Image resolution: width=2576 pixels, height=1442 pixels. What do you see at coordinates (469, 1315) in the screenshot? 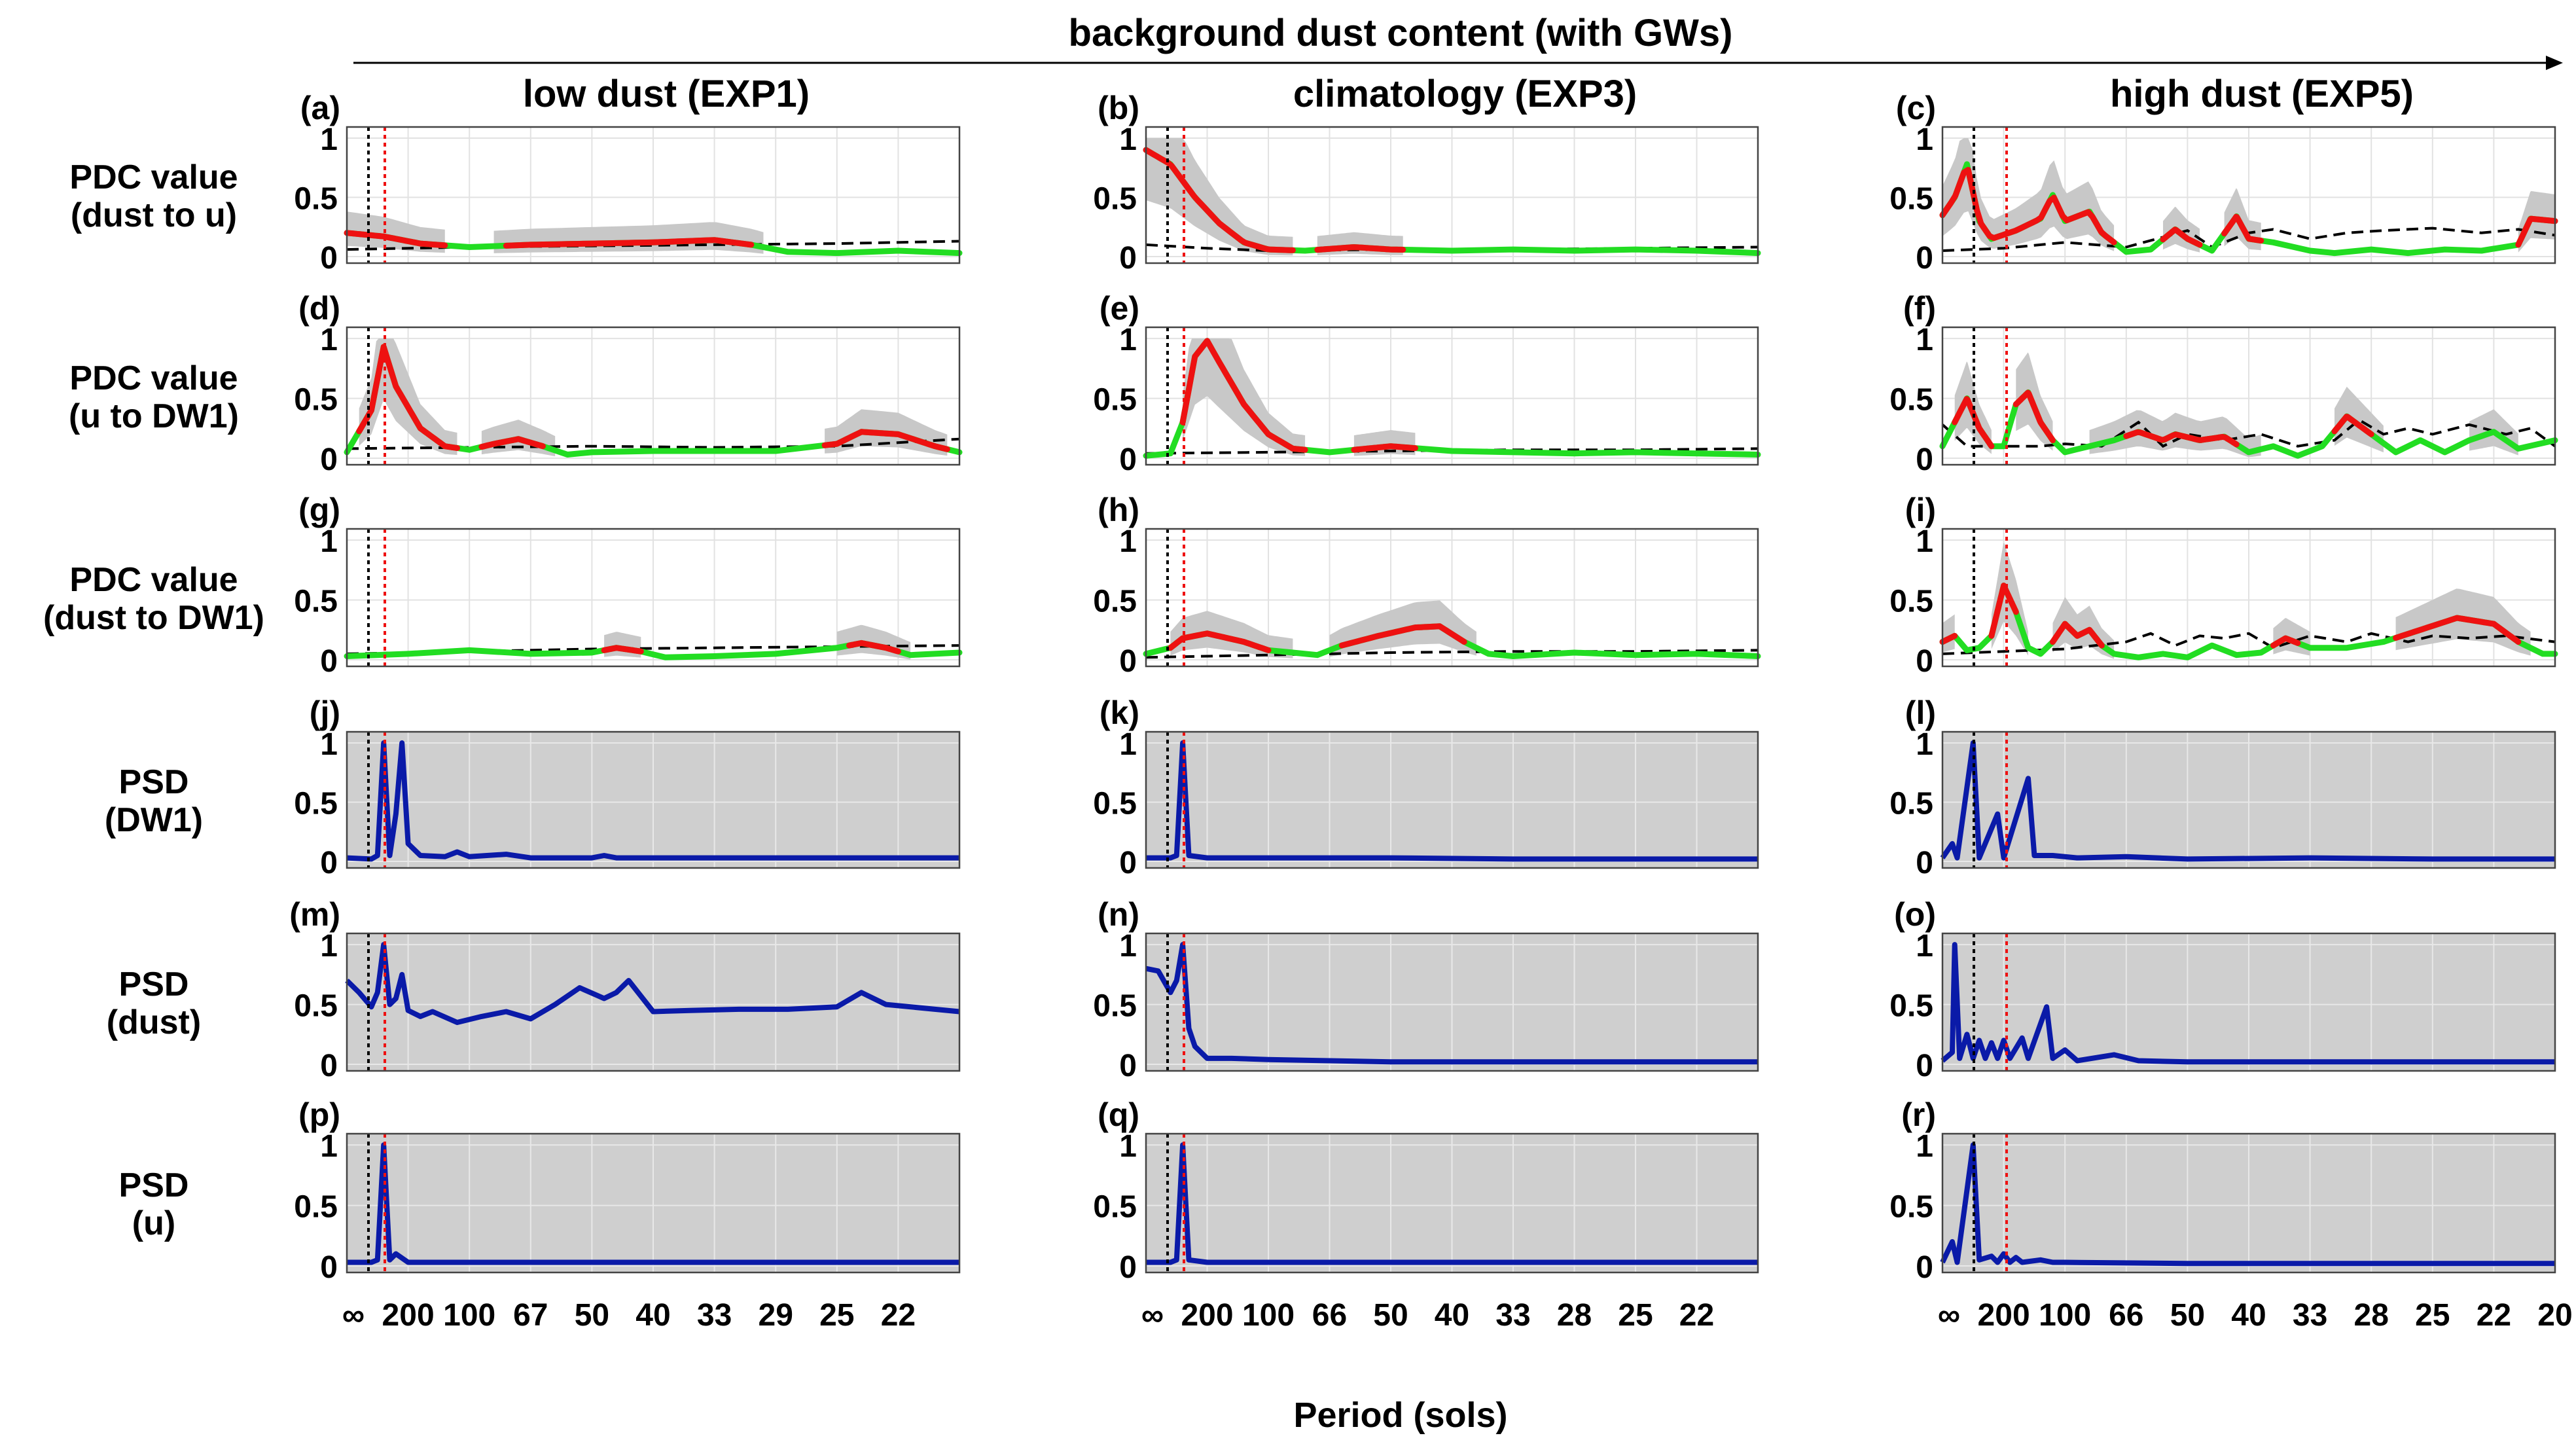
I see `x-tick-label: 100` at bounding box center [469, 1315].